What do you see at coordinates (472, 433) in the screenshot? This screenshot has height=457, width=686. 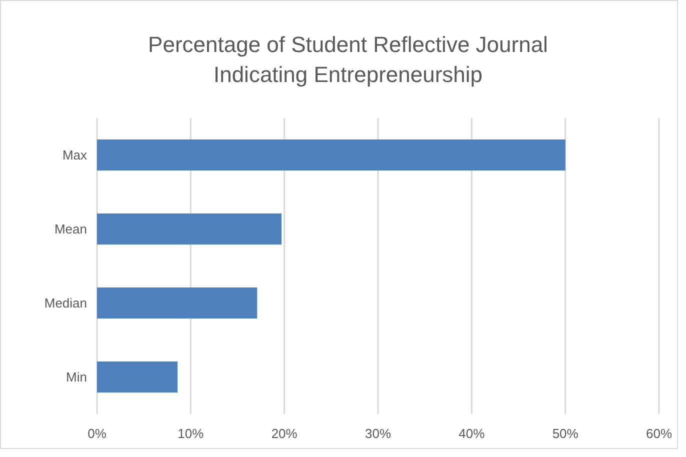 I see `x-tick-label: 40%` at bounding box center [472, 433].